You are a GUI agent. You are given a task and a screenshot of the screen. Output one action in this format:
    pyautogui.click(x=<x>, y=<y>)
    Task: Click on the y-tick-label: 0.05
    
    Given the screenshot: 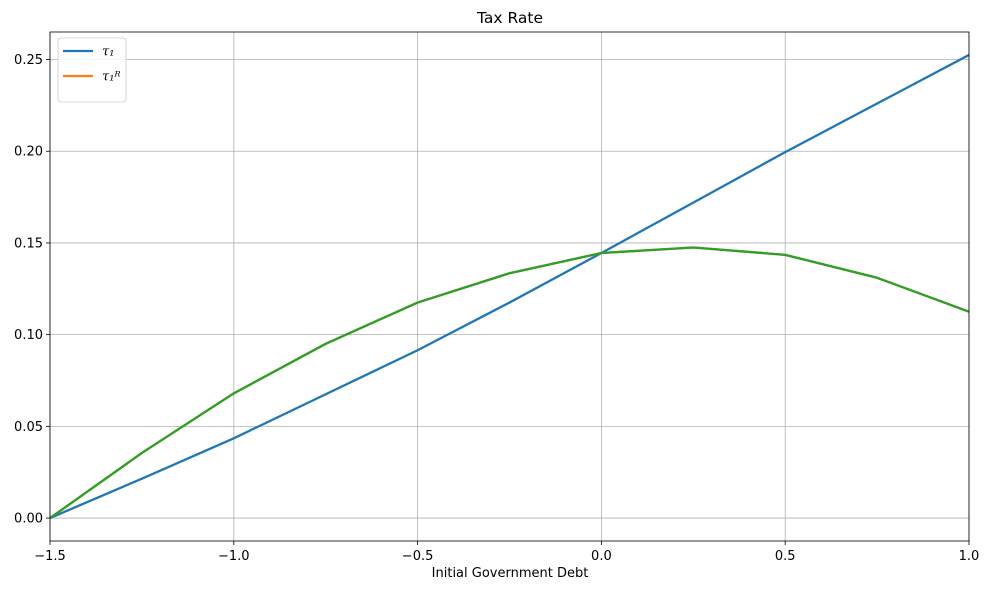 What is the action you would take?
    pyautogui.click(x=28, y=427)
    